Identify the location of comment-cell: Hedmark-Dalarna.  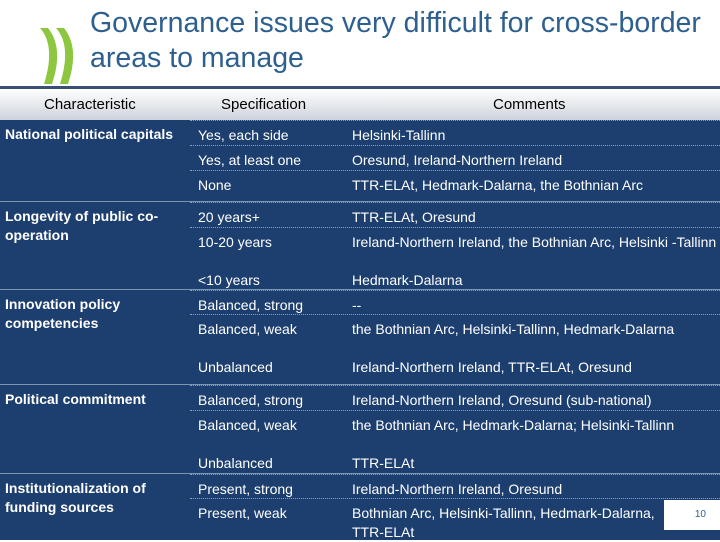
(407, 280).